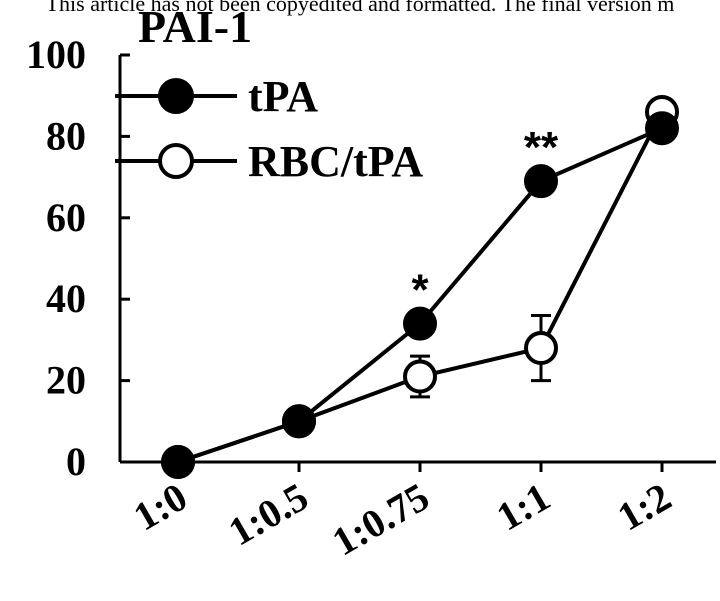 Image resolution: width=720 pixels, height=601 pixels. I want to click on x-tick-label: 1:0, so click(160, 507).